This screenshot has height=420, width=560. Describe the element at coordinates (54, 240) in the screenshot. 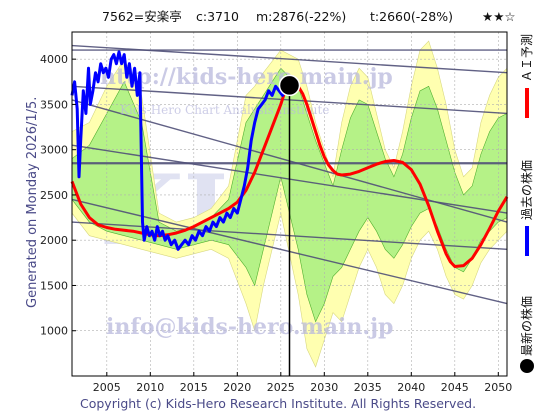

I see `y-tick-label-2: 2000` at that location.